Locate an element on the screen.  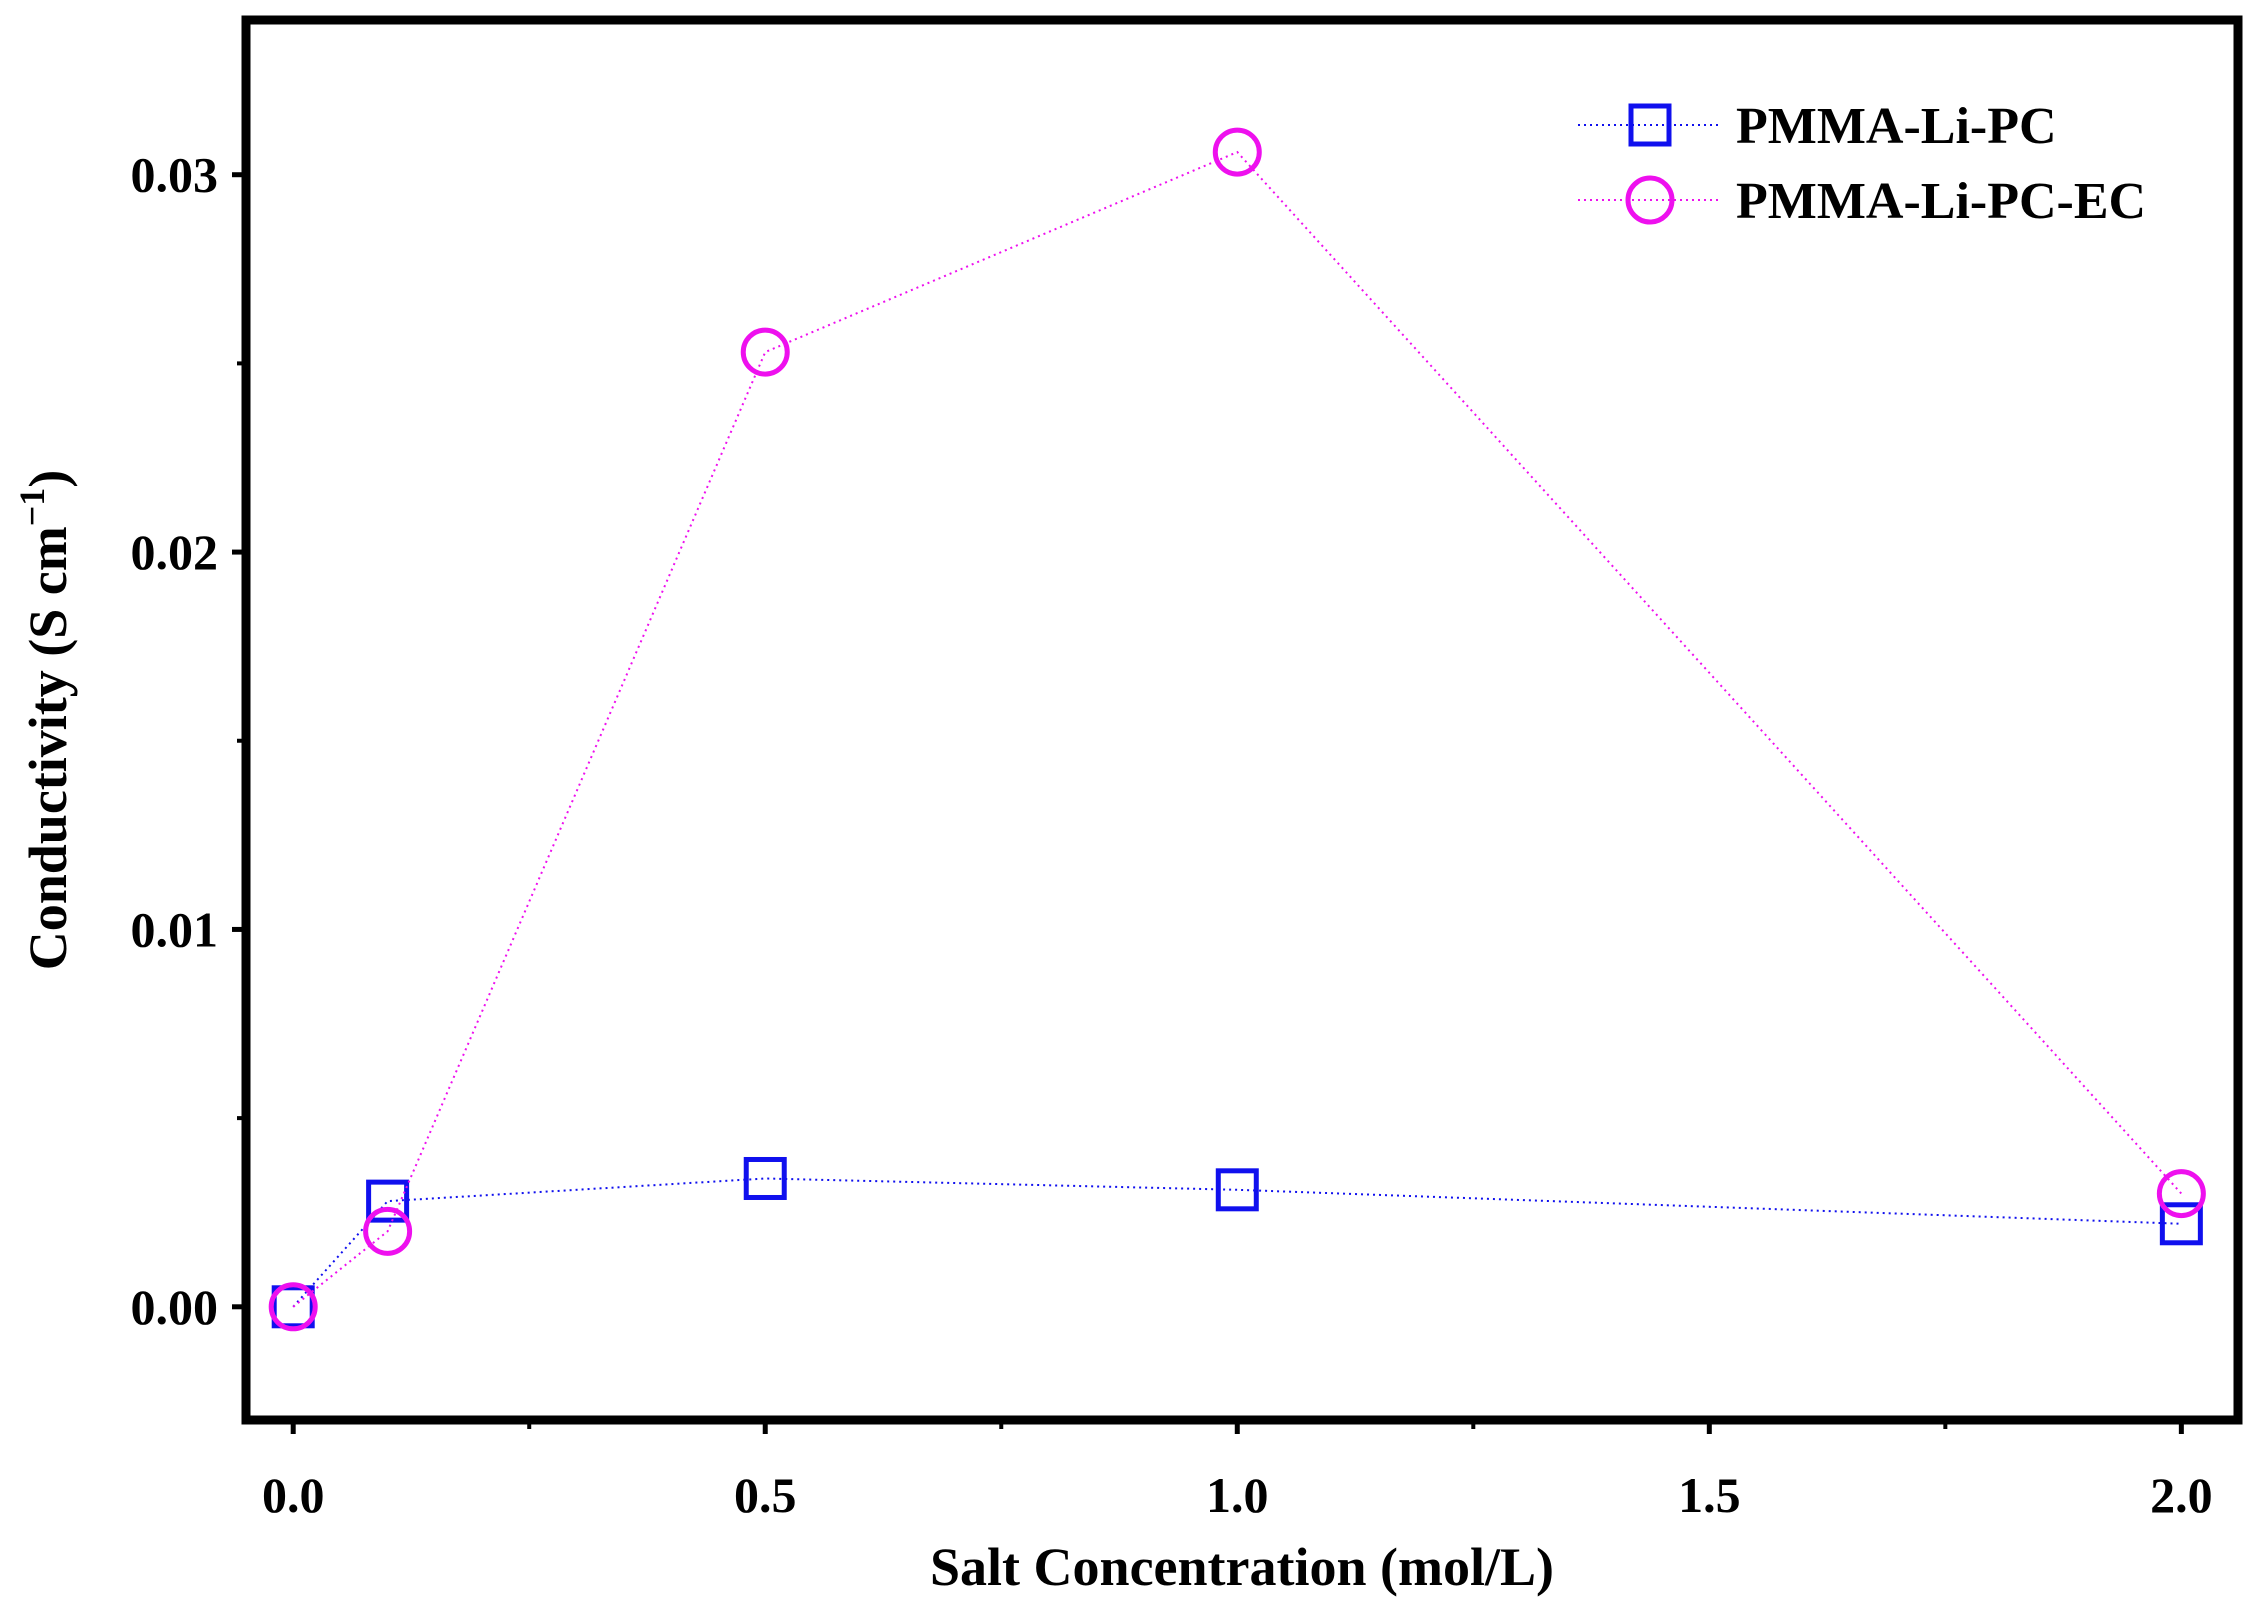
legend-marker-circle is located at coordinates (1650, 200).